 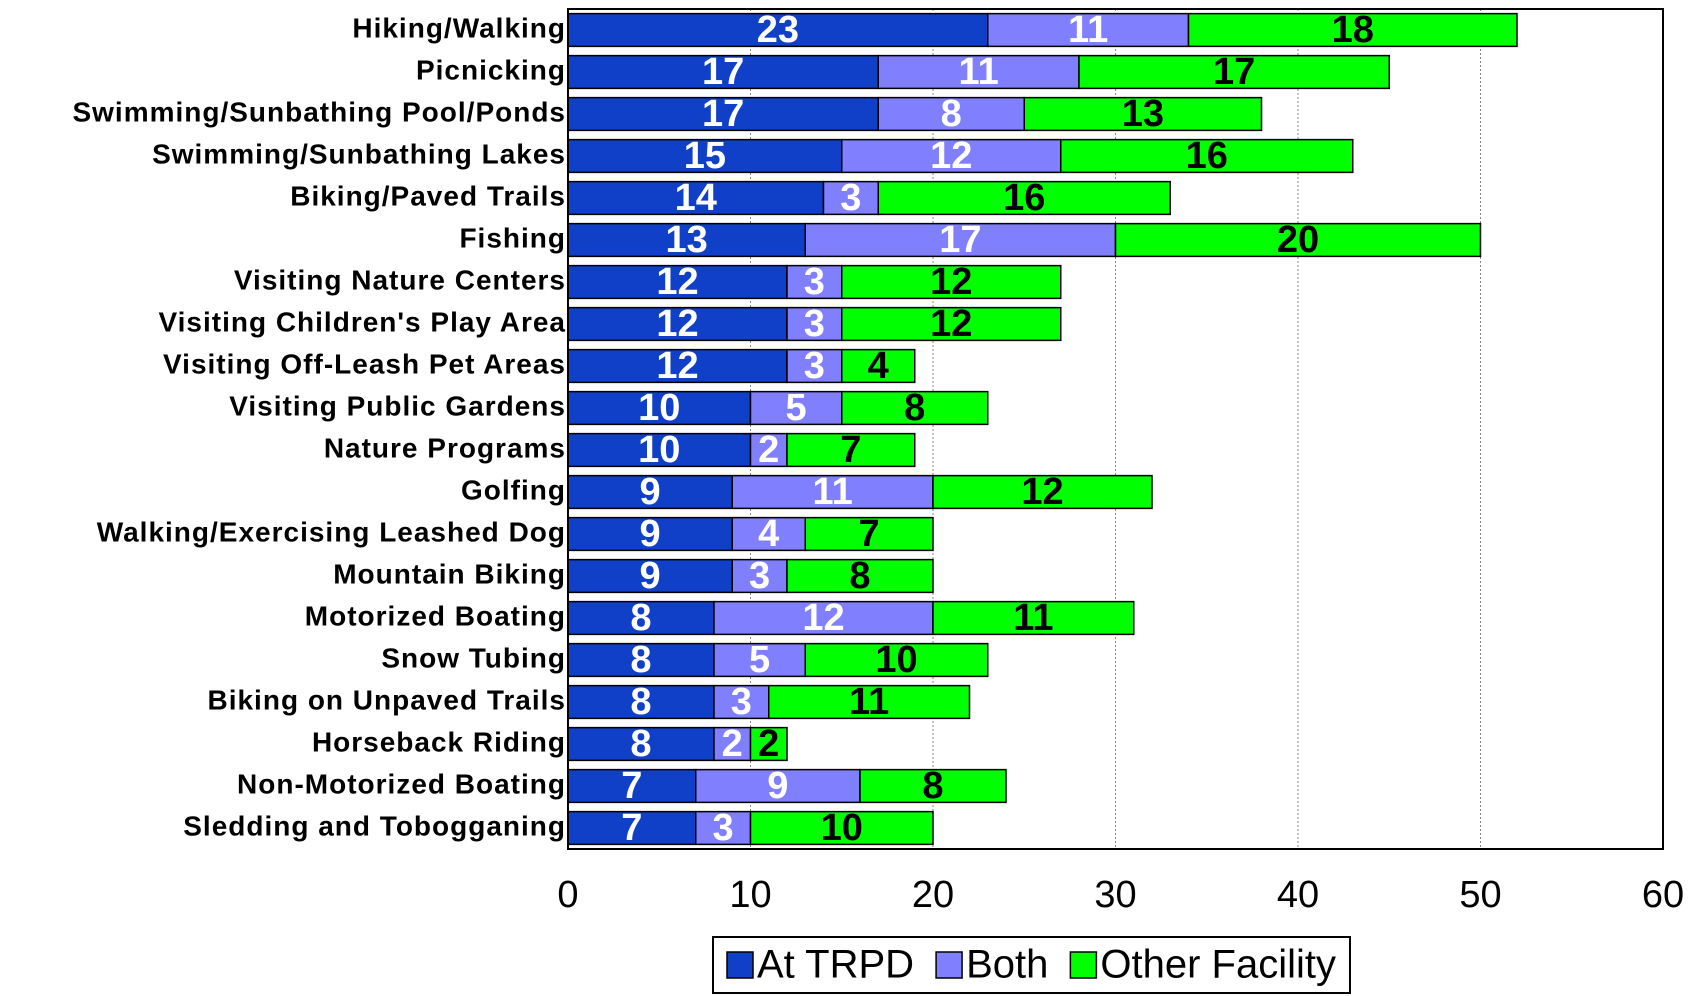 I want to click on category-label: Mountain Biking, so click(x=449, y=573).